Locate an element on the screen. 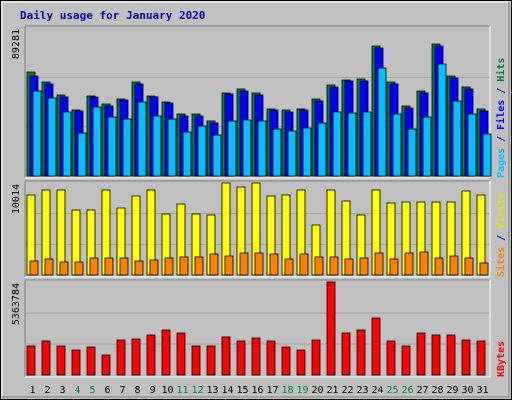  day-label-24: 24 is located at coordinates (377, 390).